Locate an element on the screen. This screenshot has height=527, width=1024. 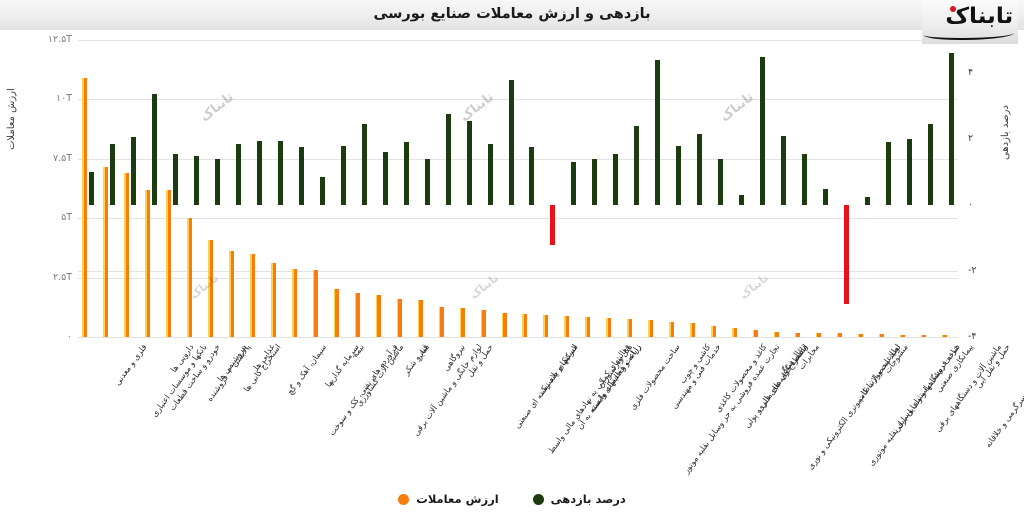
legend-swatch-icon is located at coordinates (404, 499).